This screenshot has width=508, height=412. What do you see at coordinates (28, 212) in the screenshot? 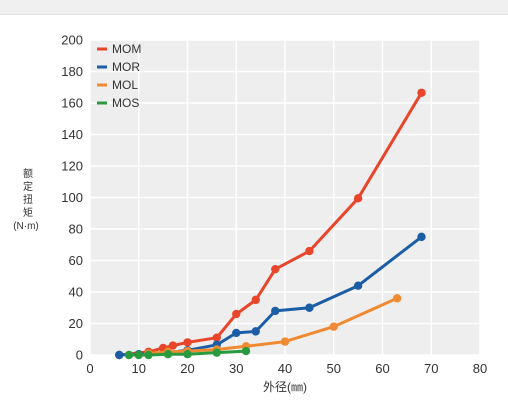
I see `y-axis-label-char: 矩` at bounding box center [28, 212].